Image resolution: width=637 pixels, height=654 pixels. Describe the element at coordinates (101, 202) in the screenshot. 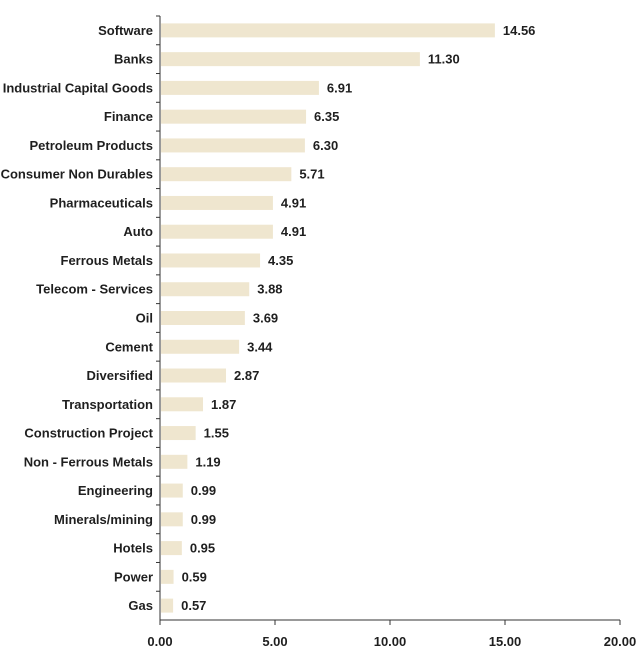

I see `category-label-6: Pharmaceuticals` at that location.